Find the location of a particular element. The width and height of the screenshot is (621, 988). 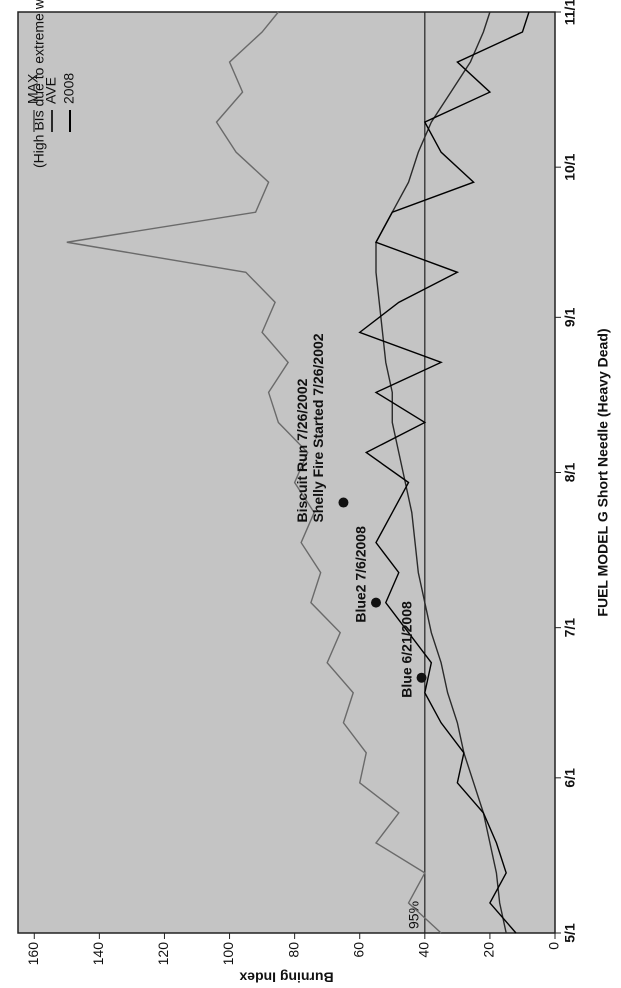

event-label: Biscuit Run 7/26/2002 is located at coordinates (302, 450).